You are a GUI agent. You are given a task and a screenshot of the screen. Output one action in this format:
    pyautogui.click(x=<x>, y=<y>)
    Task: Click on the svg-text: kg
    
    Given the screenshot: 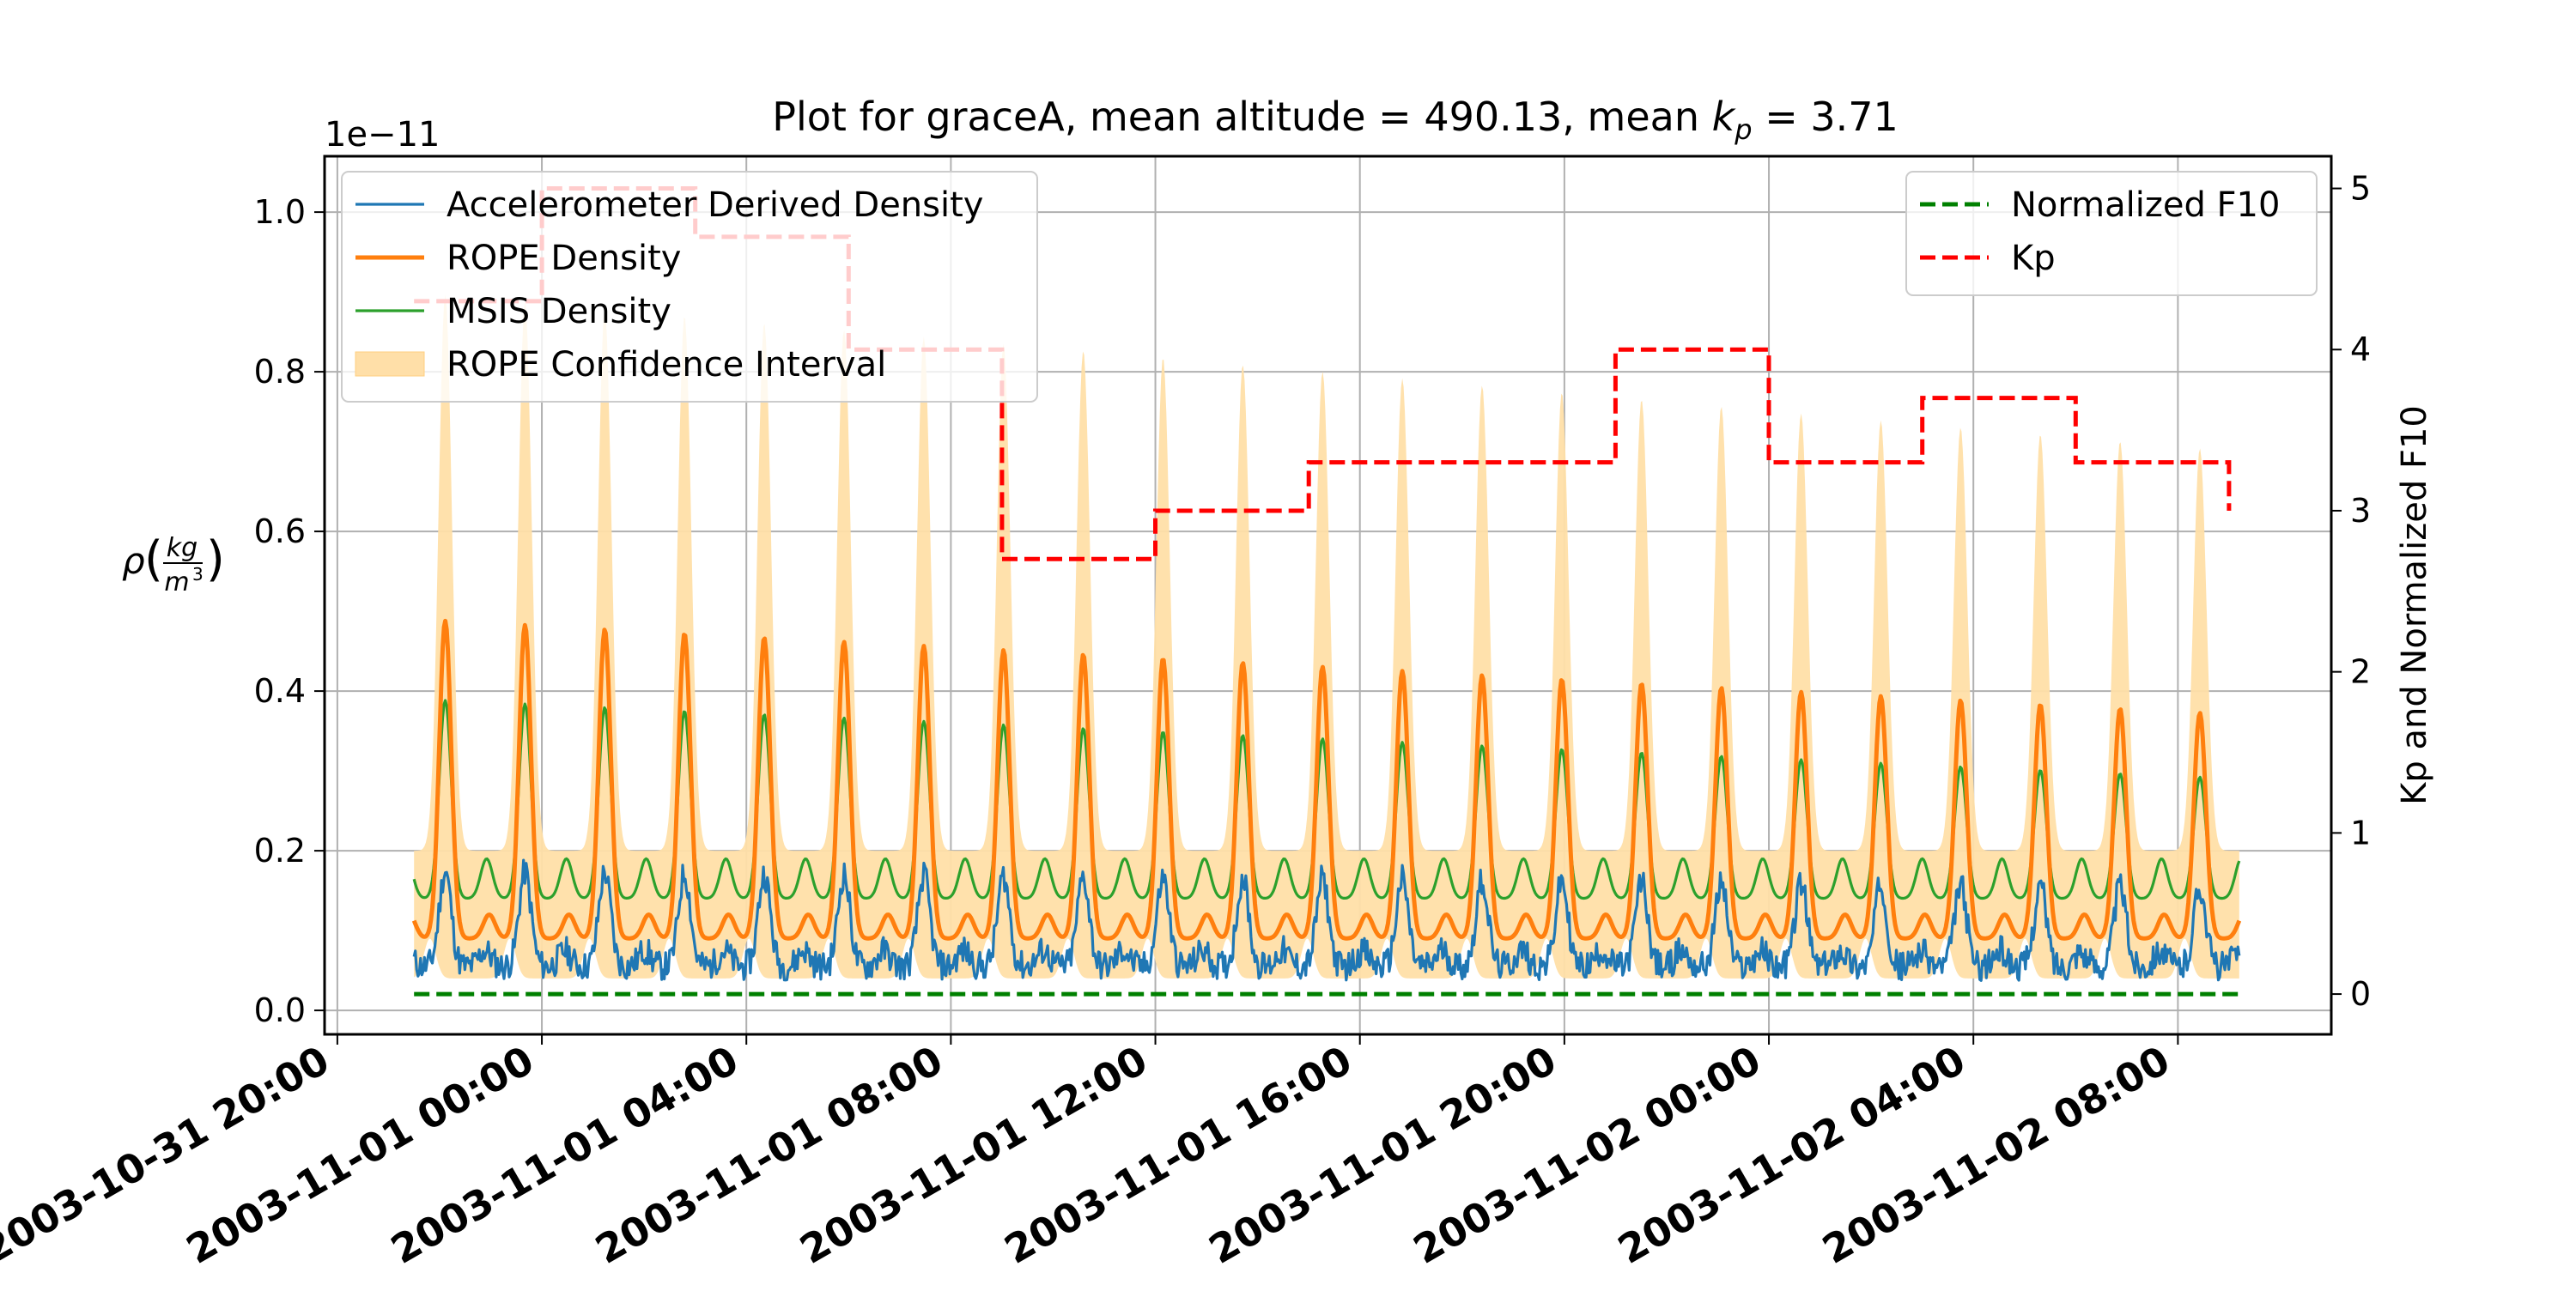 What is the action you would take?
    pyautogui.click(x=182, y=548)
    